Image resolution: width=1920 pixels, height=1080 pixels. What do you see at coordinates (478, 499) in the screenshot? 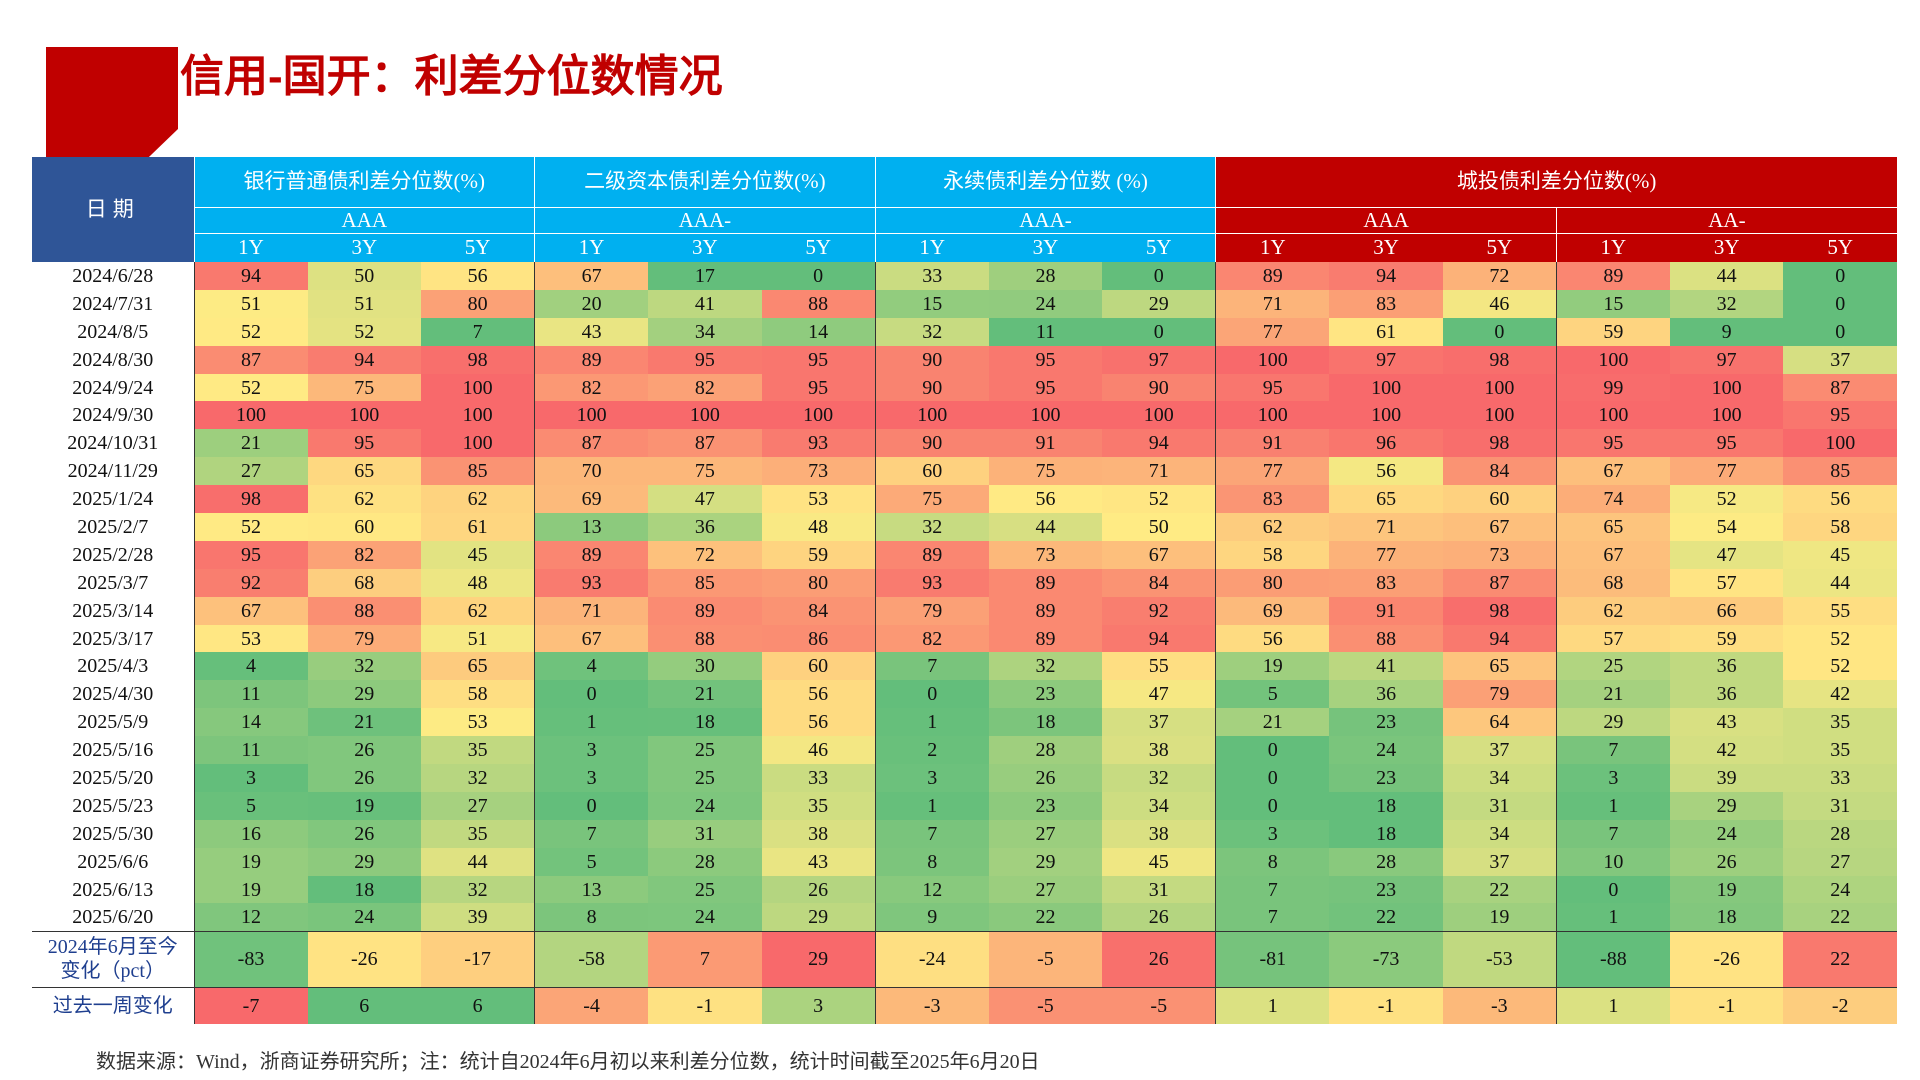
I see `value-cell: 62` at bounding box center [478, 499].